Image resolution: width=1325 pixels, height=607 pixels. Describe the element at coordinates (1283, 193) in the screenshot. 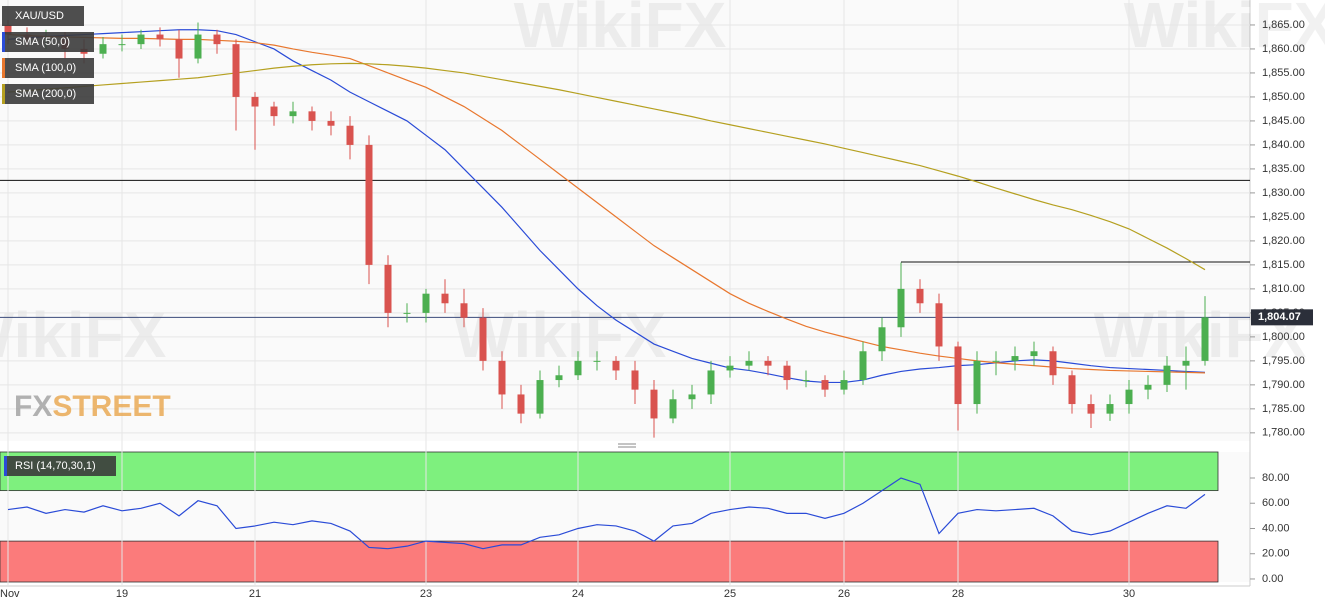

I see `y-tick-label: 1,830.00` at that location.